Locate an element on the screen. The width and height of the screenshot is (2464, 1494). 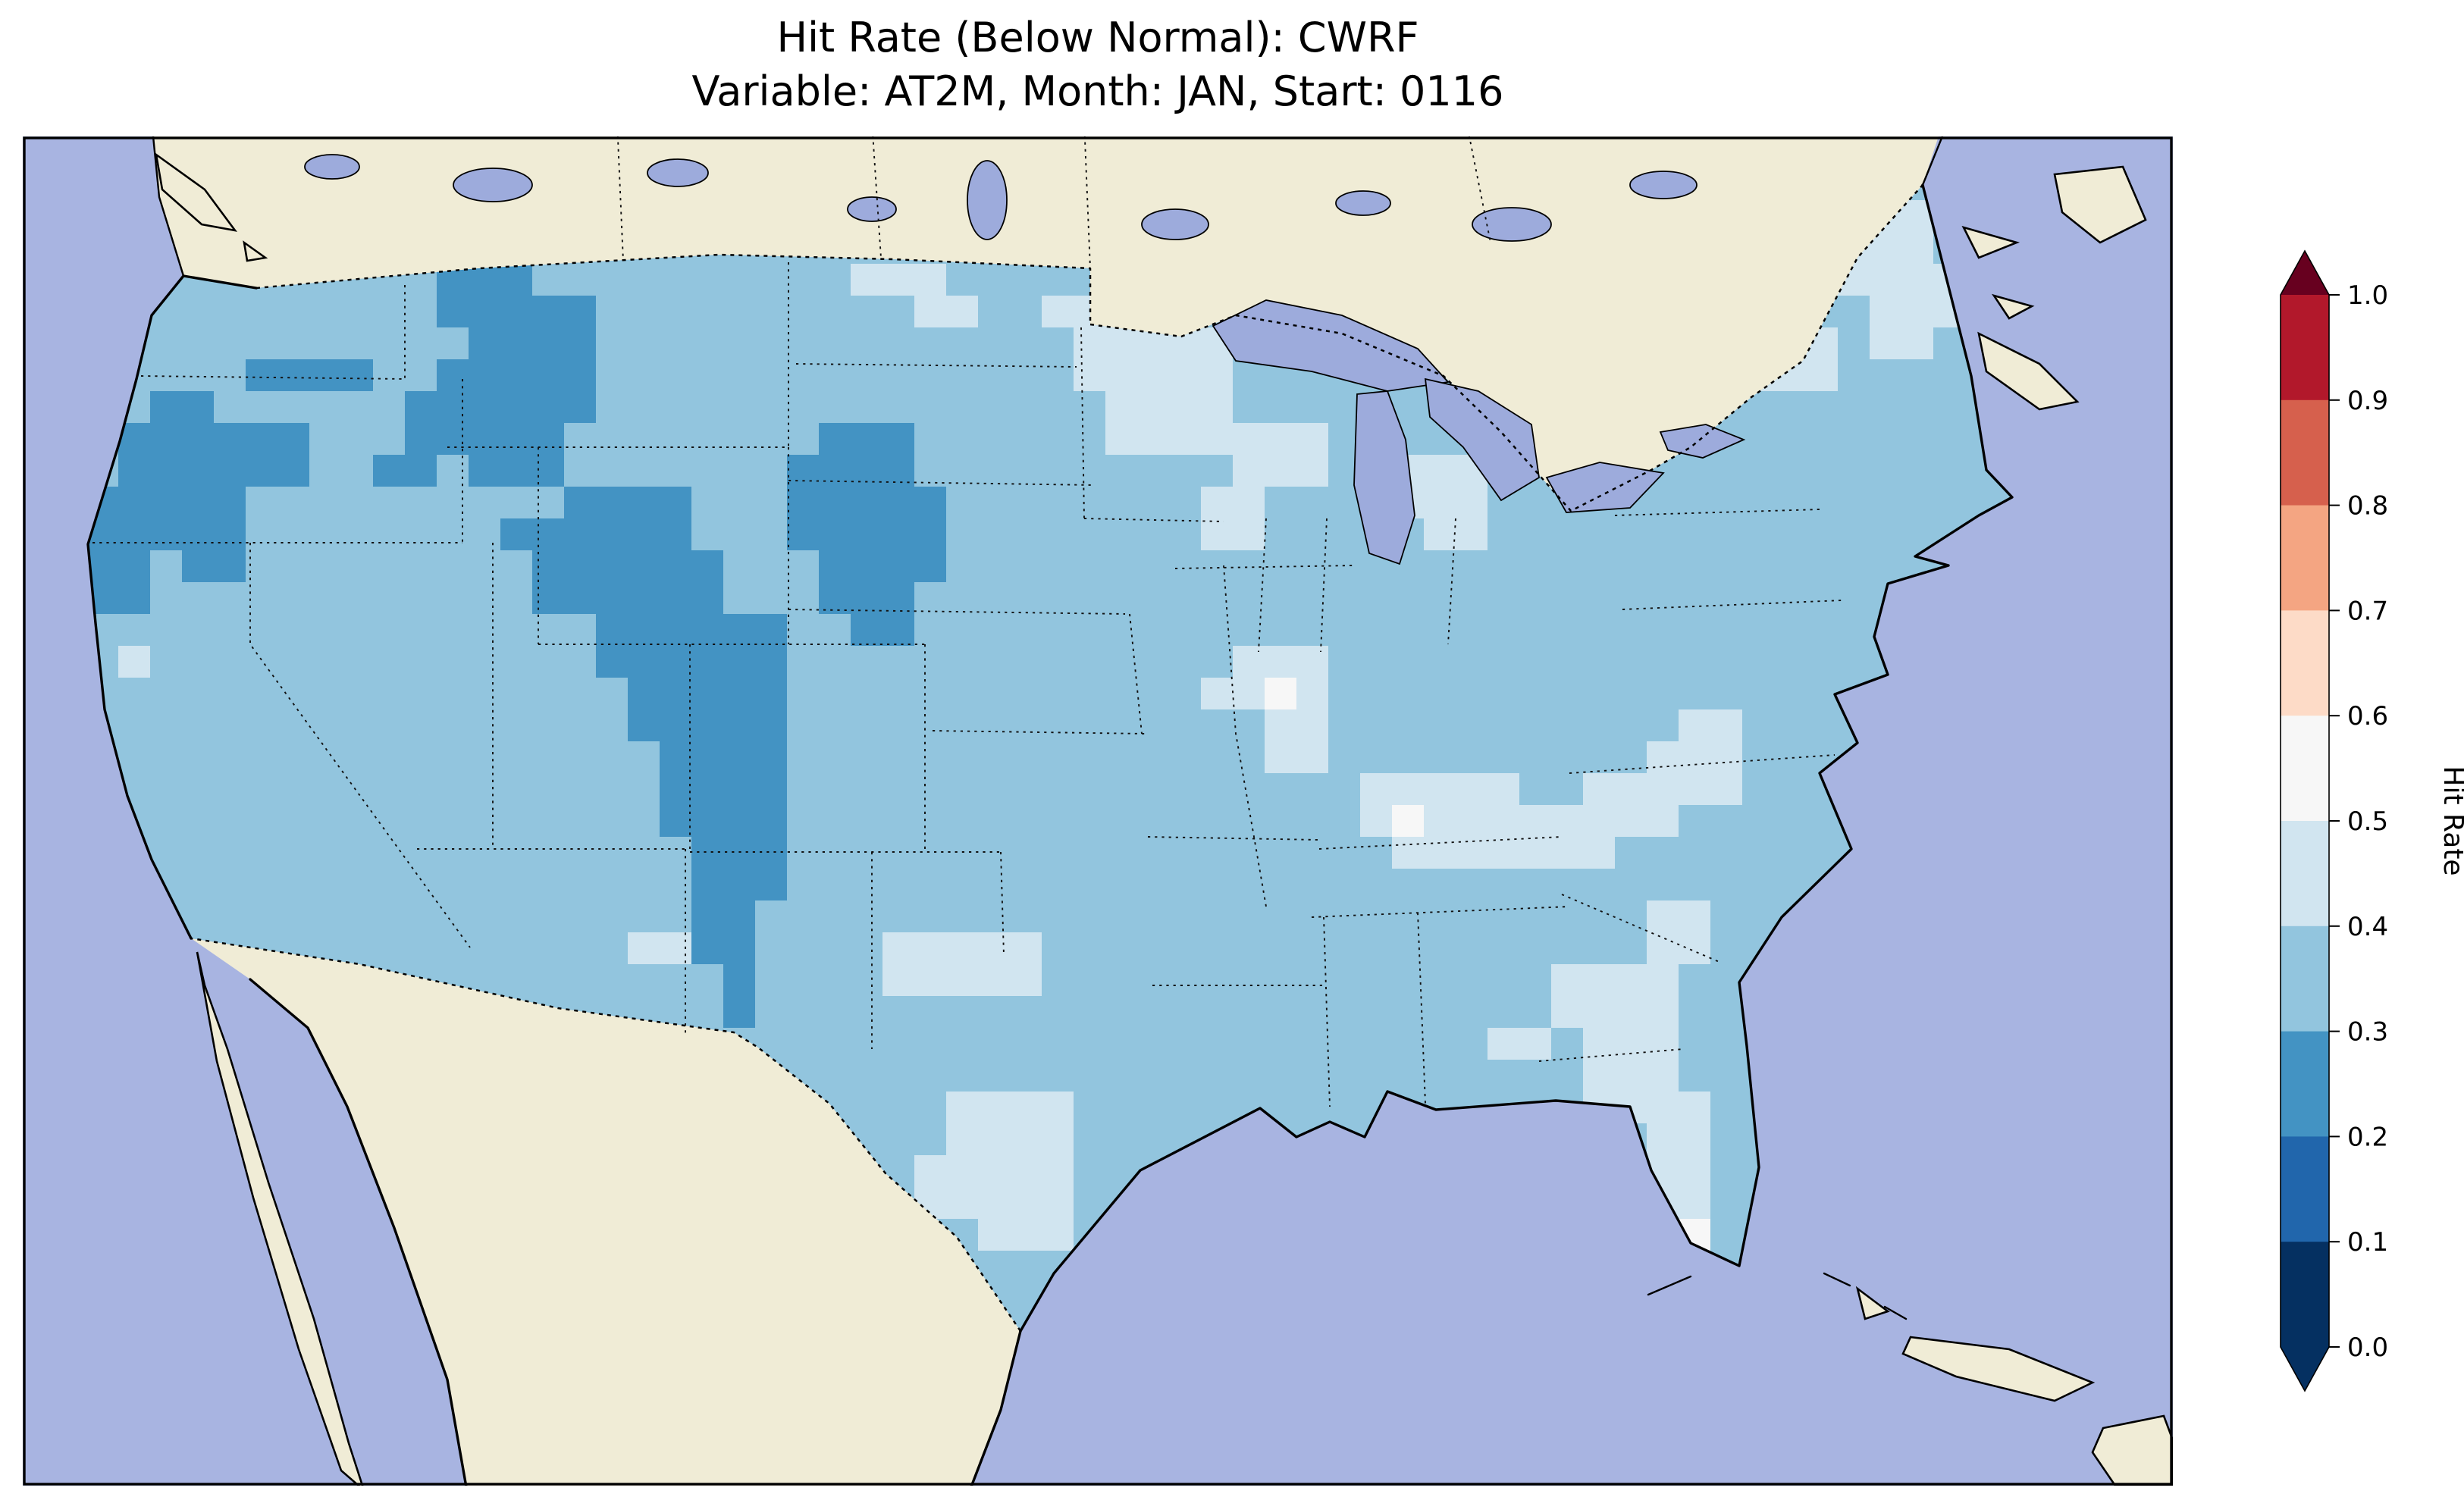
vancouver-island is located at coordinates (197, 192).